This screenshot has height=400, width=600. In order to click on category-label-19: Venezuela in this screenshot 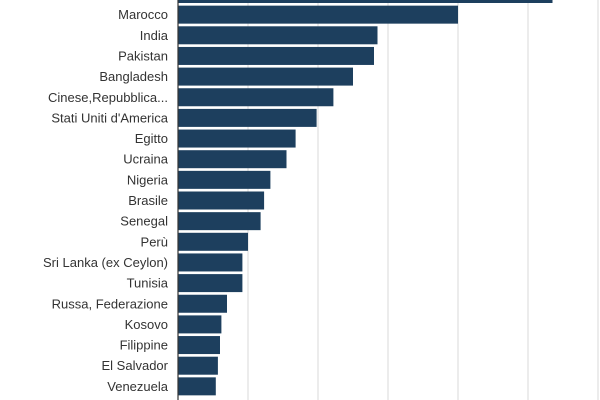, I will do `click(137, 386)`.